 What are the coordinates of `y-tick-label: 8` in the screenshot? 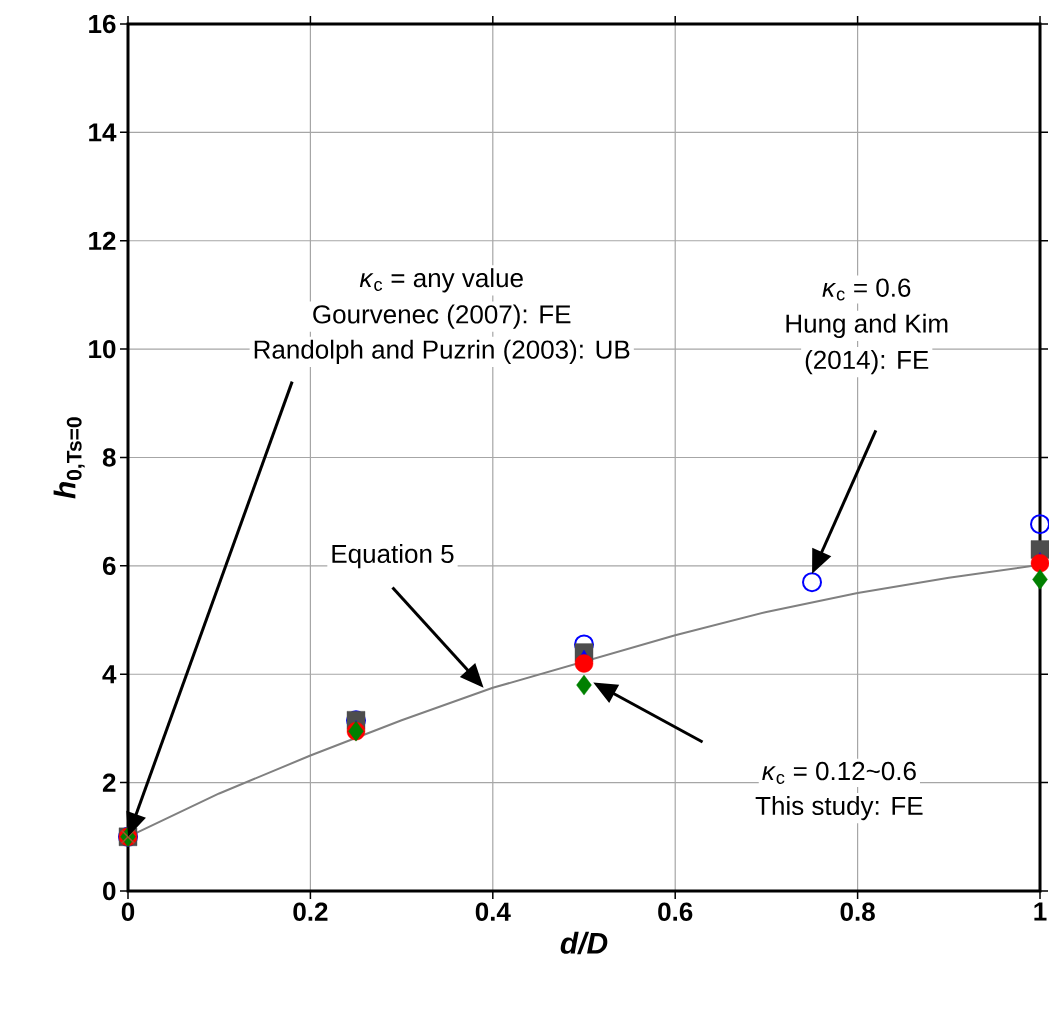 It's located at (109, 457).